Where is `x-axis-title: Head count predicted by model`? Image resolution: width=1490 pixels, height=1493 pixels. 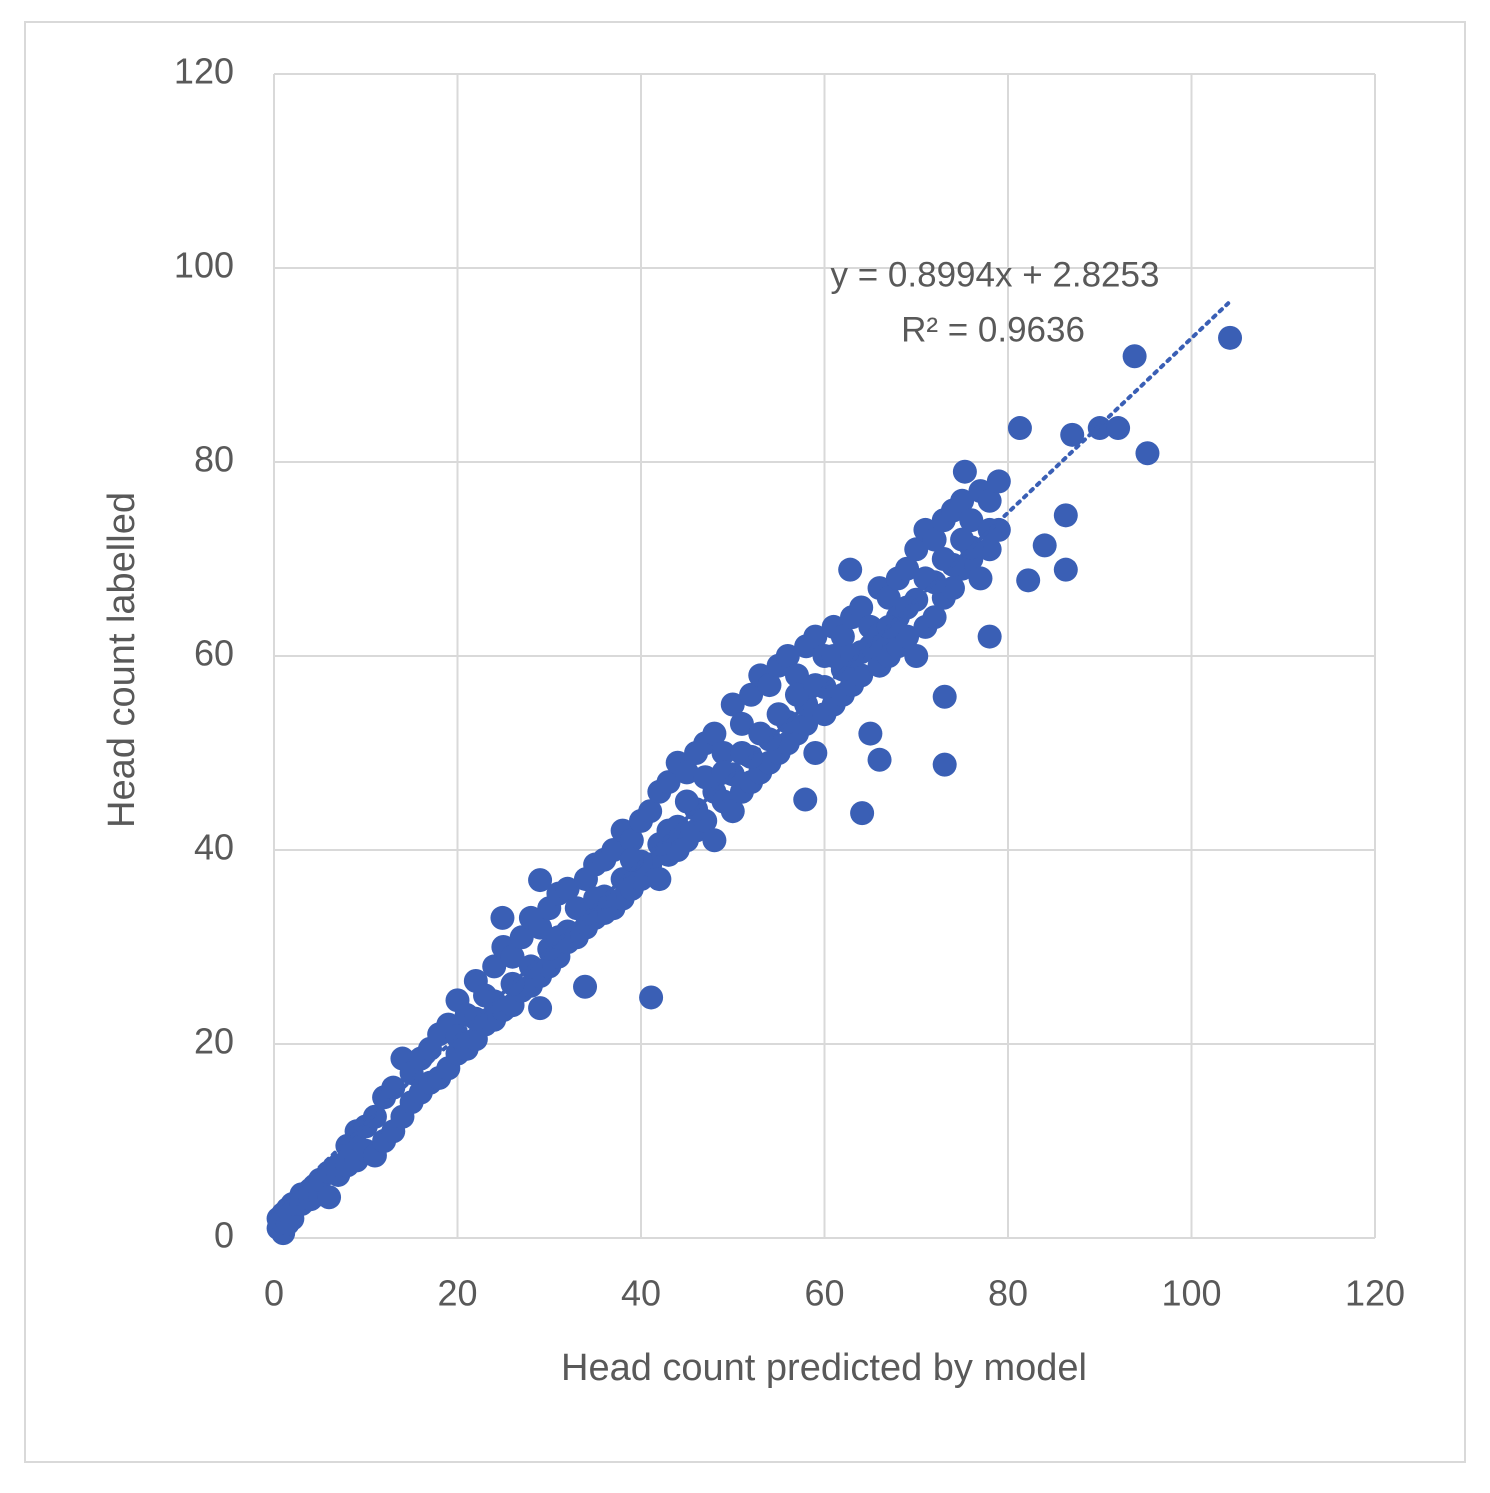
x-axis-title: Head count predicted by model is located at coordinates (824, 1368).